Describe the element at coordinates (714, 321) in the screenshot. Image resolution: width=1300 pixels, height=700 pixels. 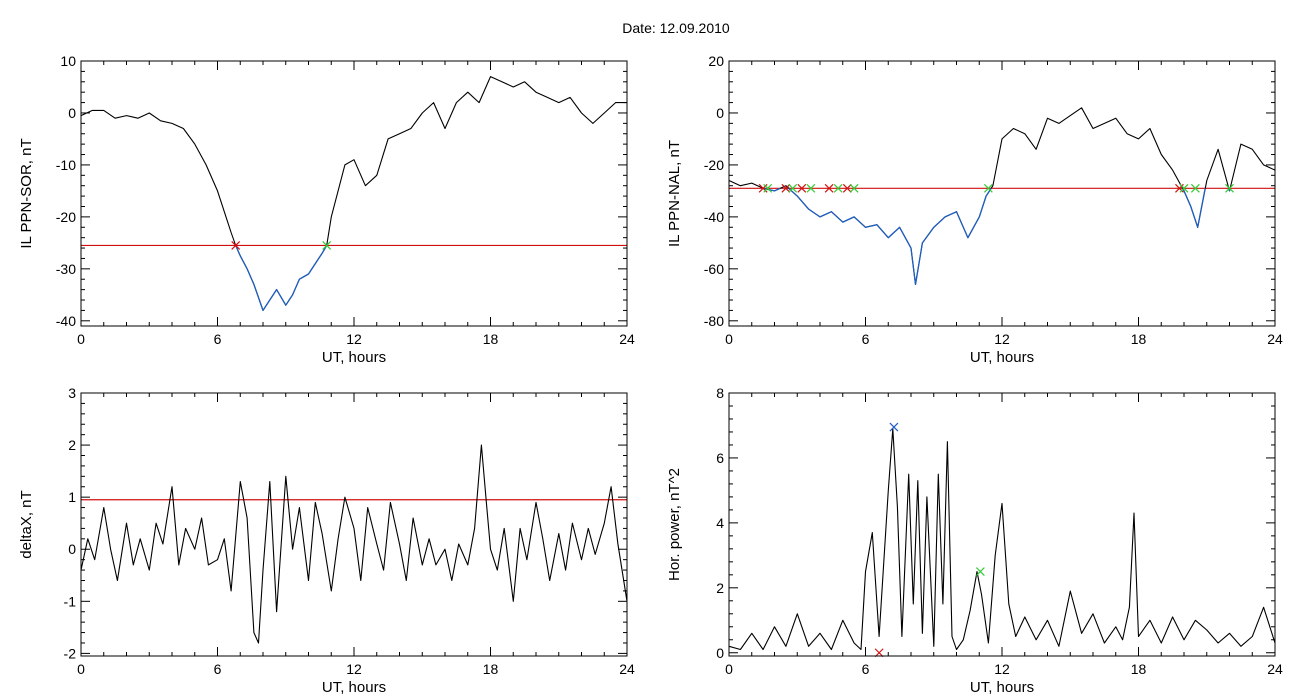
I see `y-tick-label: -80` at that location.